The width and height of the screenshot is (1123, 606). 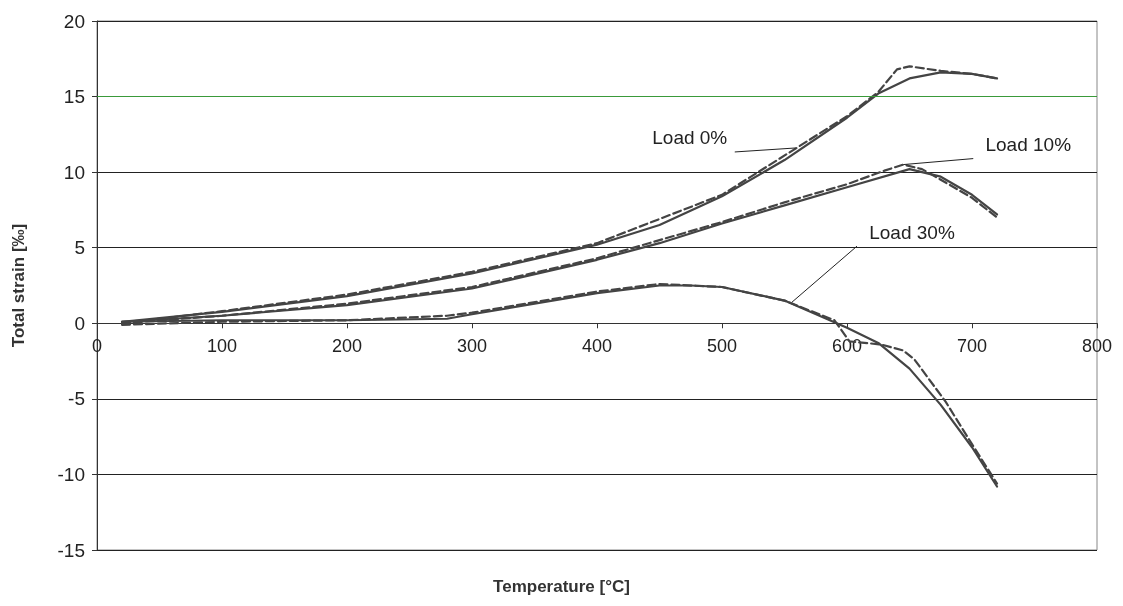 What do you see at coordinates (79, 248) in the screenshot?
I see `y-tick-label: 5` at bounding box center [79, 248].